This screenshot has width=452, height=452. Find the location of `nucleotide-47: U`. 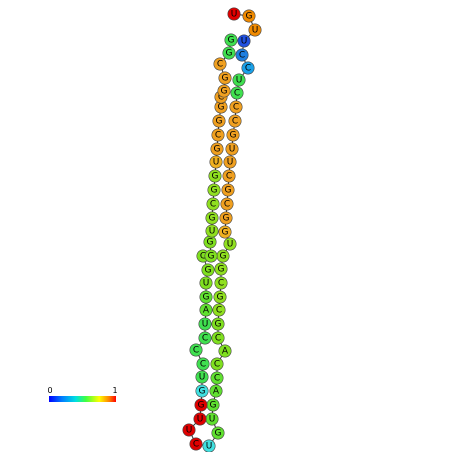

nucleotide-47: U is located at coordinates (206, 283).